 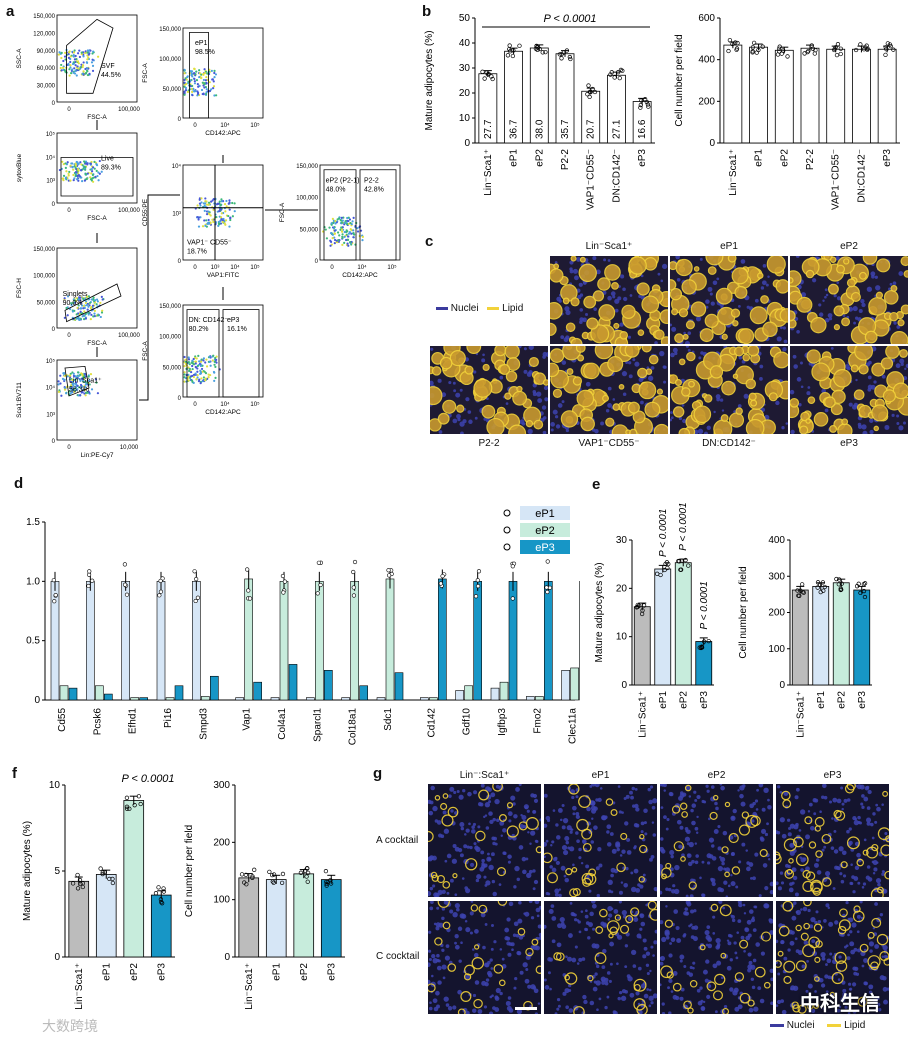 What do you see at coordinates (539, 698) in the screenshot?
I see `bar-Fmo2-eP2` at bounding box center [539, 698].